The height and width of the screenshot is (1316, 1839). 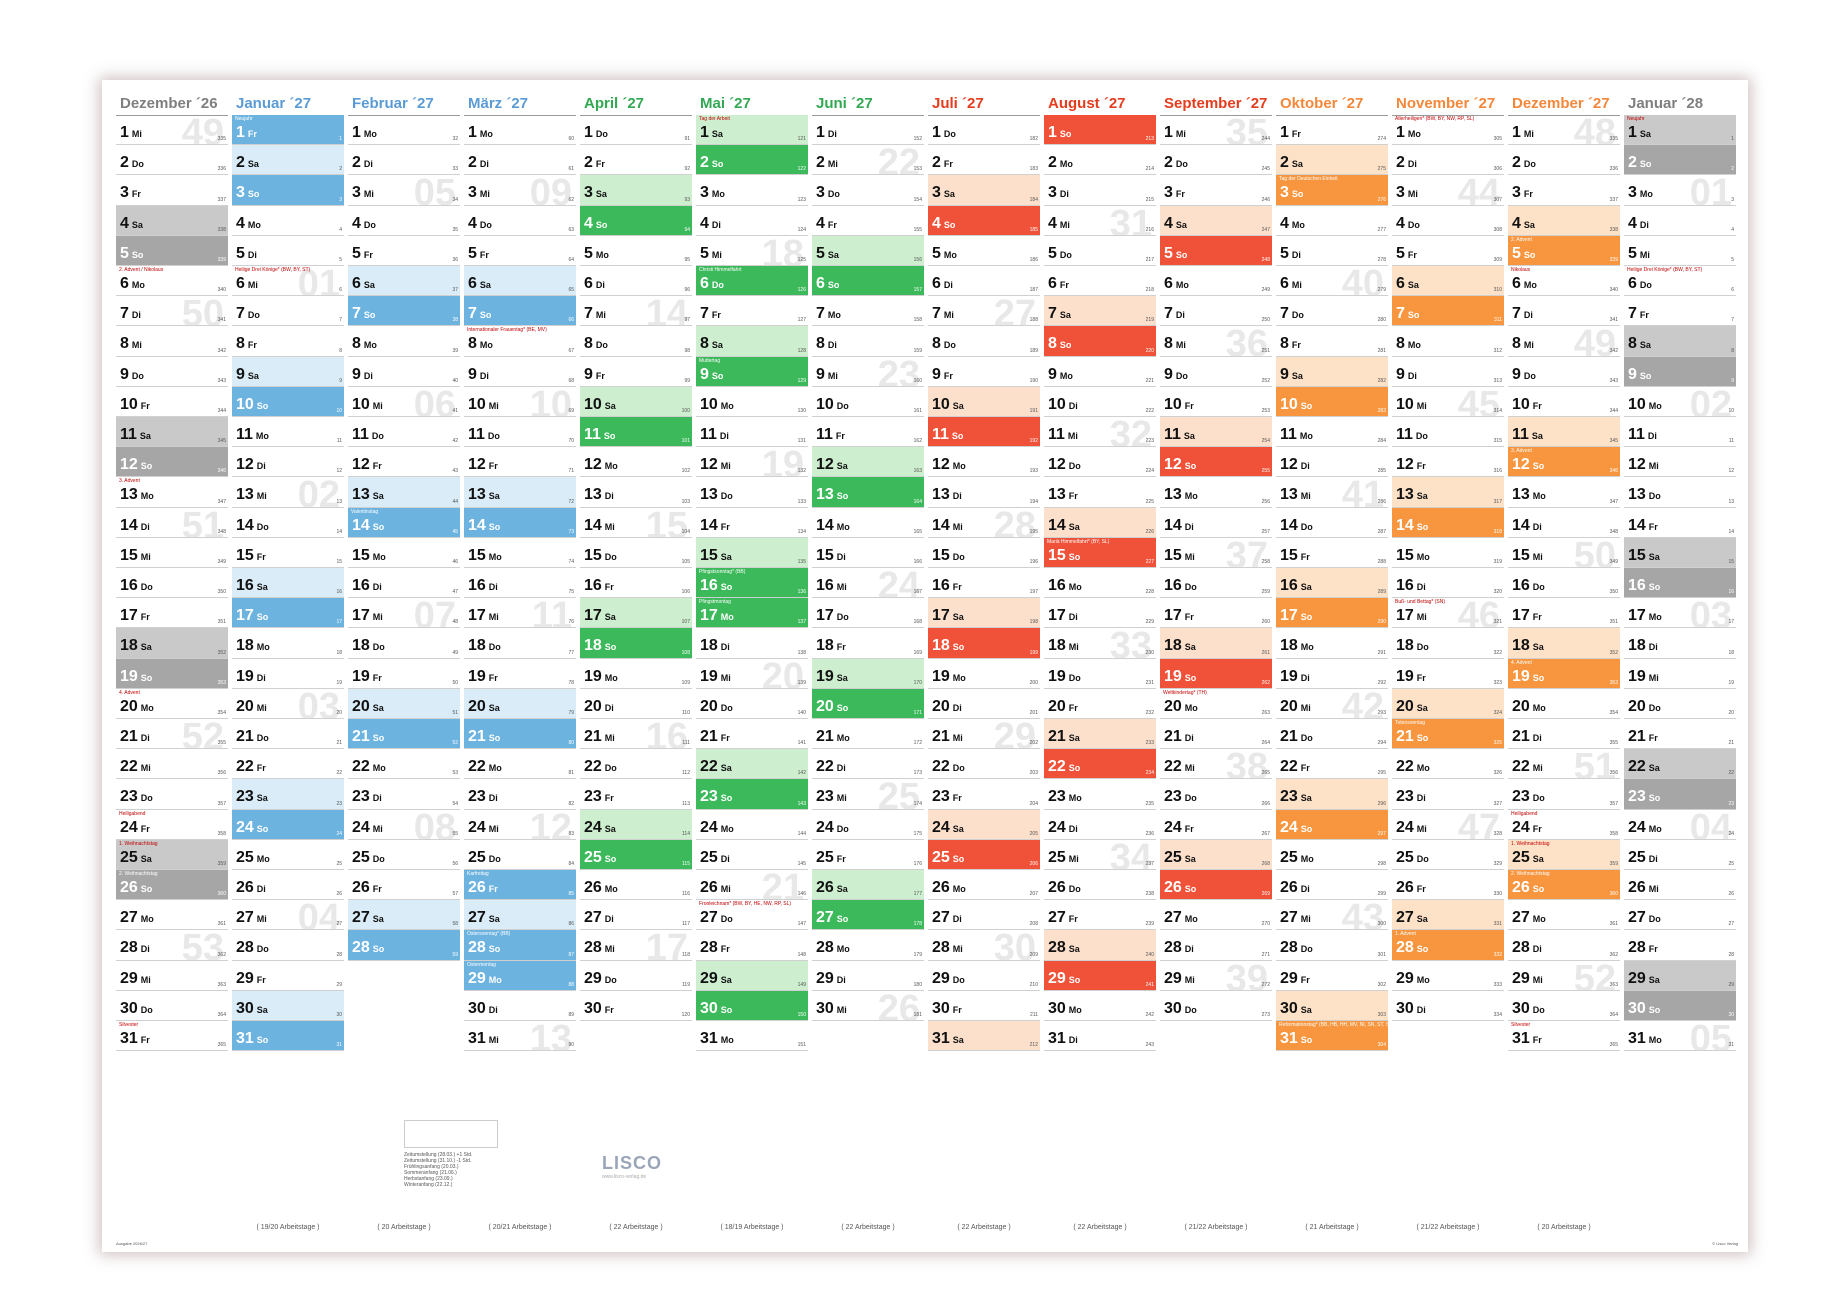 What do you see at coordinates (404, 522) in the screenshot?
I see `day-cell: Valentinstag 14 So 45` at bounding box center [404, 522].